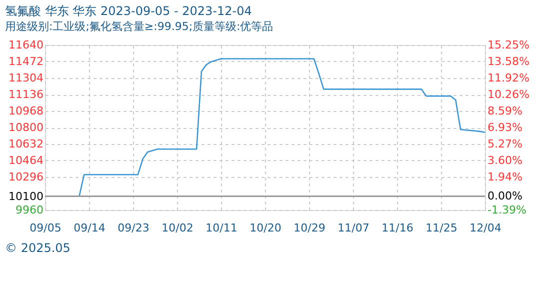 The image size is (560, 300). What do you see at coordinates (26, 196) in the screenshot?
I see `y-tick-label: 10100` at bounding box center [26, 196].